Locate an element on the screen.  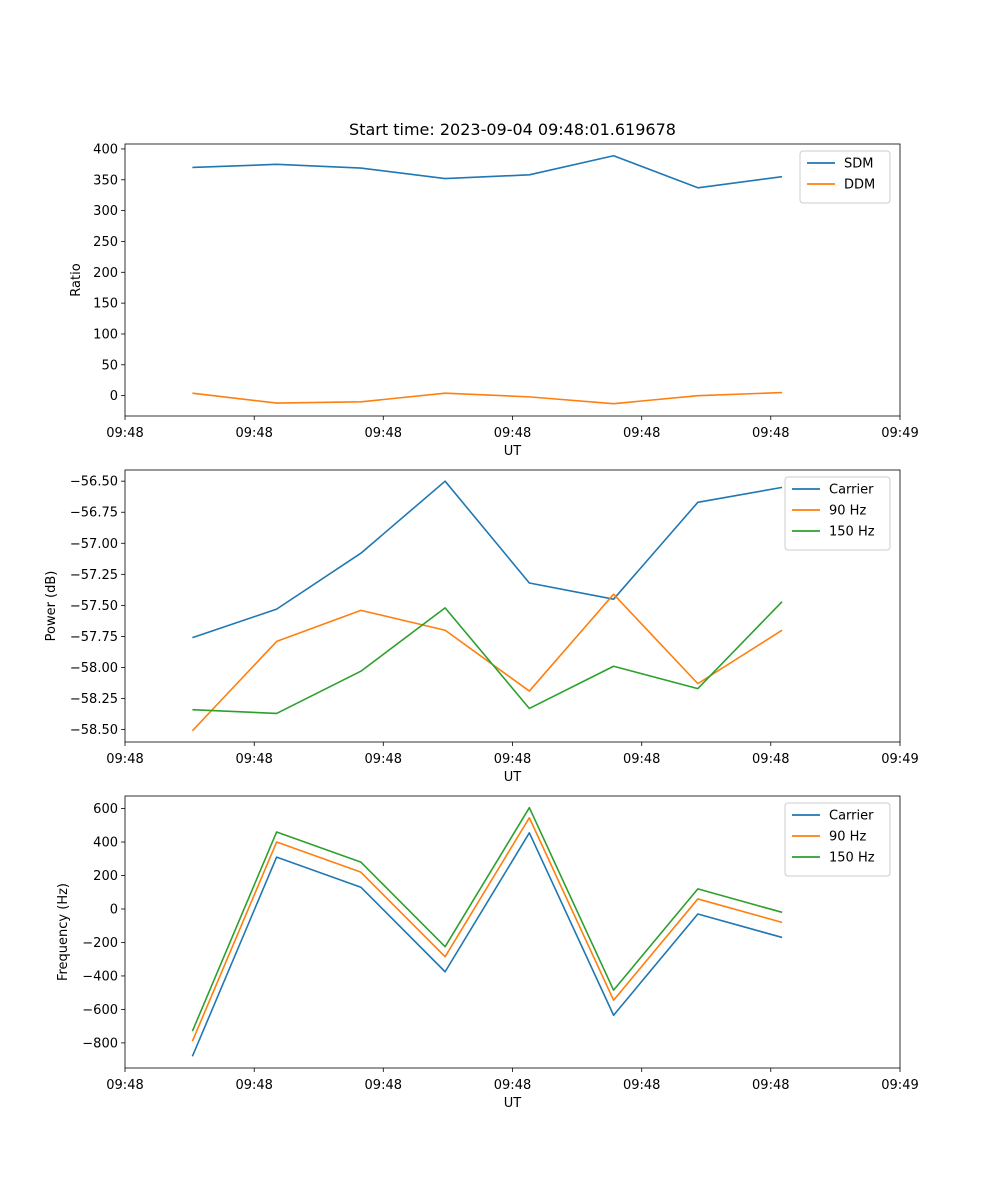
chart-title: Start time: 2023-09-04 09:48:01.619678 is located at coordinates (512, 129).